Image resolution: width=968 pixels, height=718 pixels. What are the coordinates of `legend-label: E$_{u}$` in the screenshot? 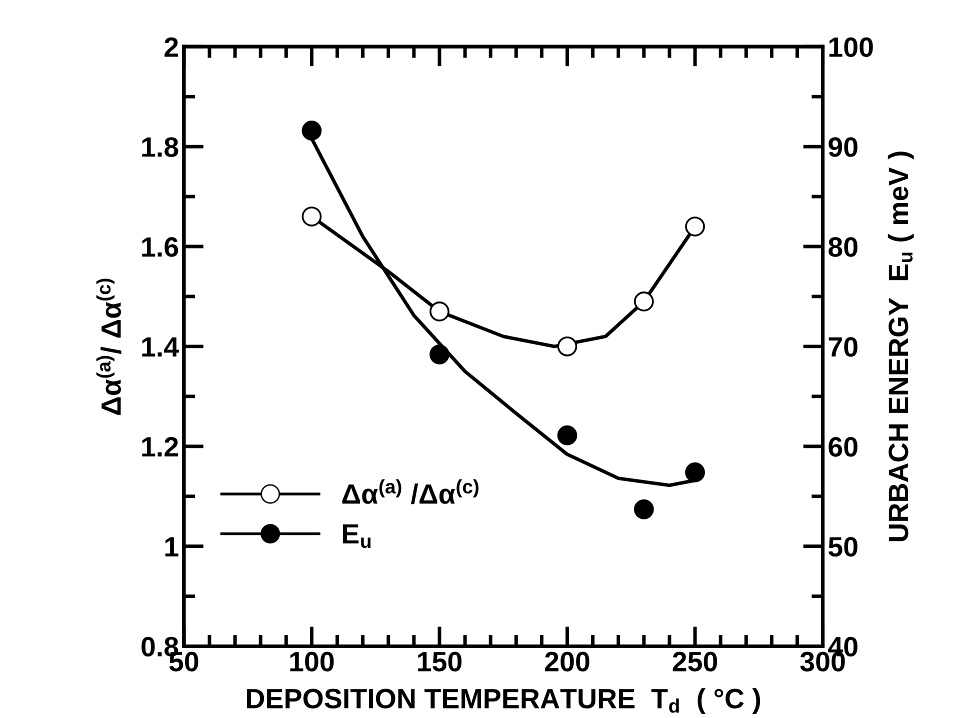 It's located at (357, 536).